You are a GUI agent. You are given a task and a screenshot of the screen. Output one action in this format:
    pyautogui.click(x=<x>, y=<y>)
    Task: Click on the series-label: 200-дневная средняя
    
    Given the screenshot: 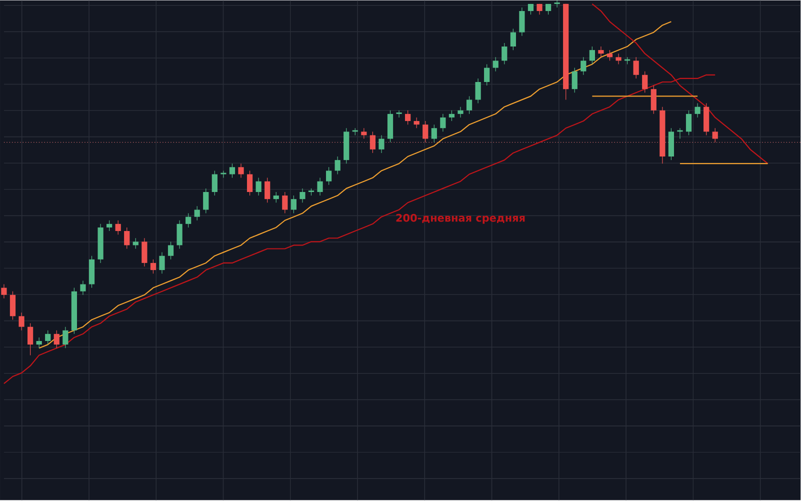 What is the action you would take?
    pyautogui.click(x=460, y=219)
    